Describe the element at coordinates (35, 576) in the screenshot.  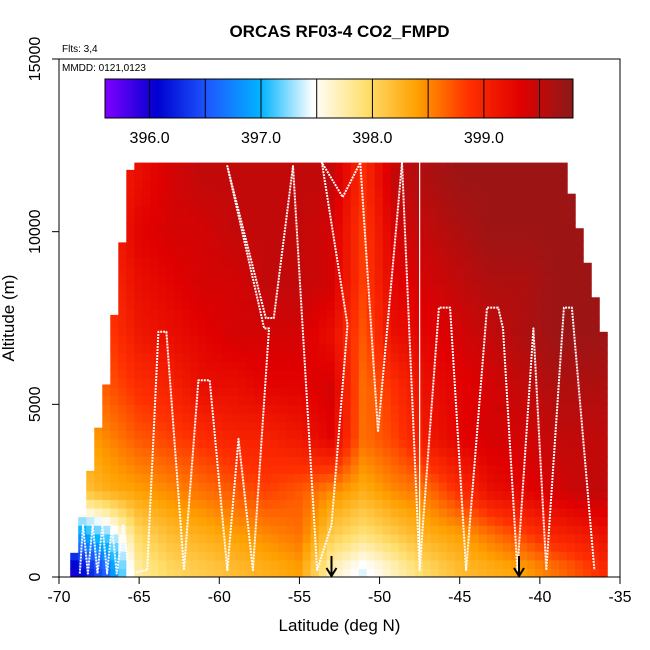
I see `y-tick-label: 0` at that location.